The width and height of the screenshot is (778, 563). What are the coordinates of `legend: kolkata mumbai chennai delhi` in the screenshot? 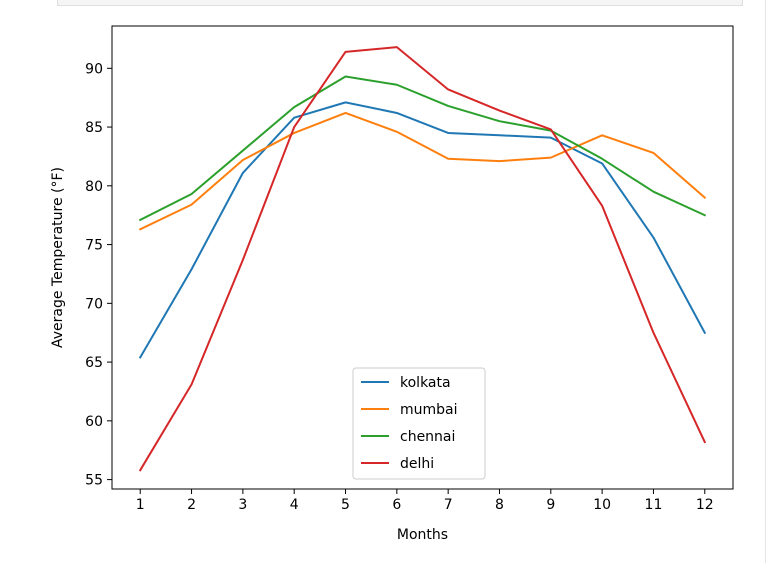 It's located at (419, 423).